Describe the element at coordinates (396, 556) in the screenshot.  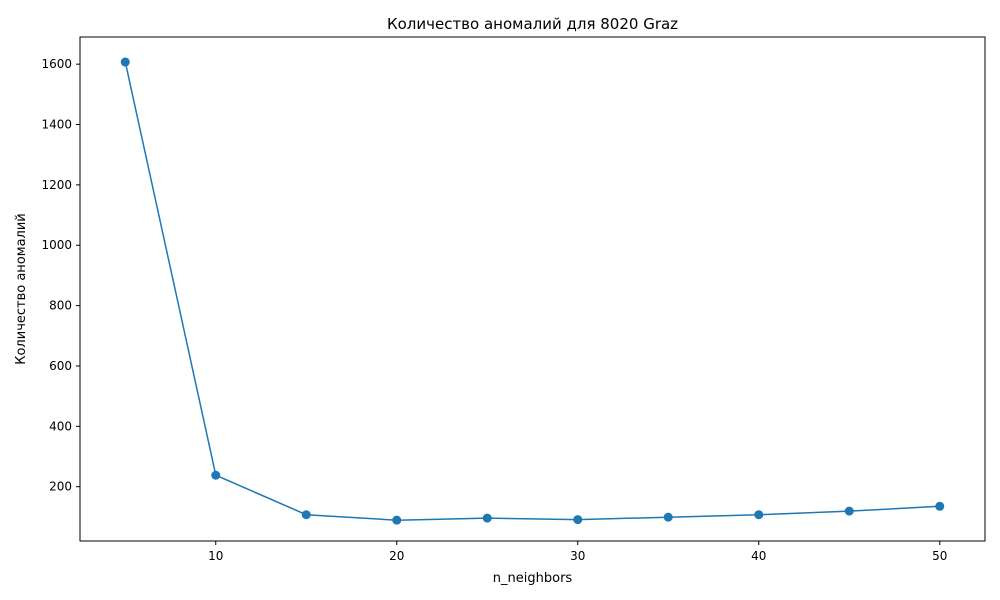
I see `x-tick-label: 20` at that location.